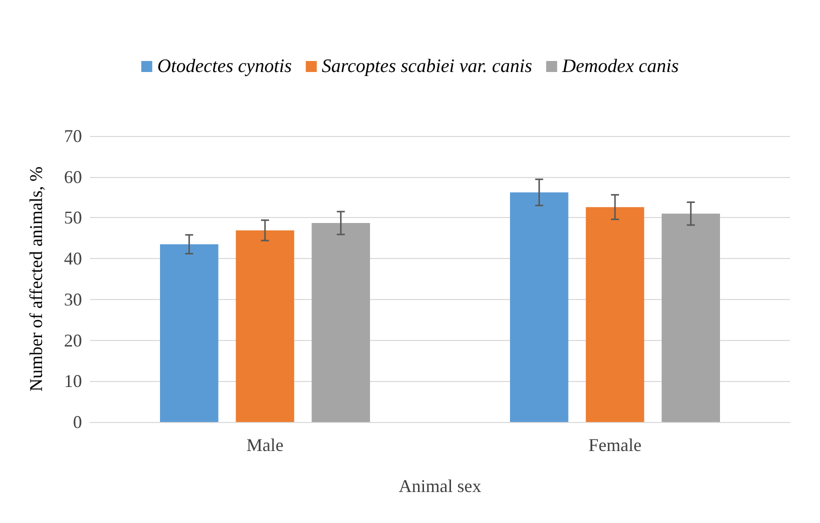 The height and width of the screenshot is (523, 820). I want to click on legend-label: Demodex canis, so click(620, 66).